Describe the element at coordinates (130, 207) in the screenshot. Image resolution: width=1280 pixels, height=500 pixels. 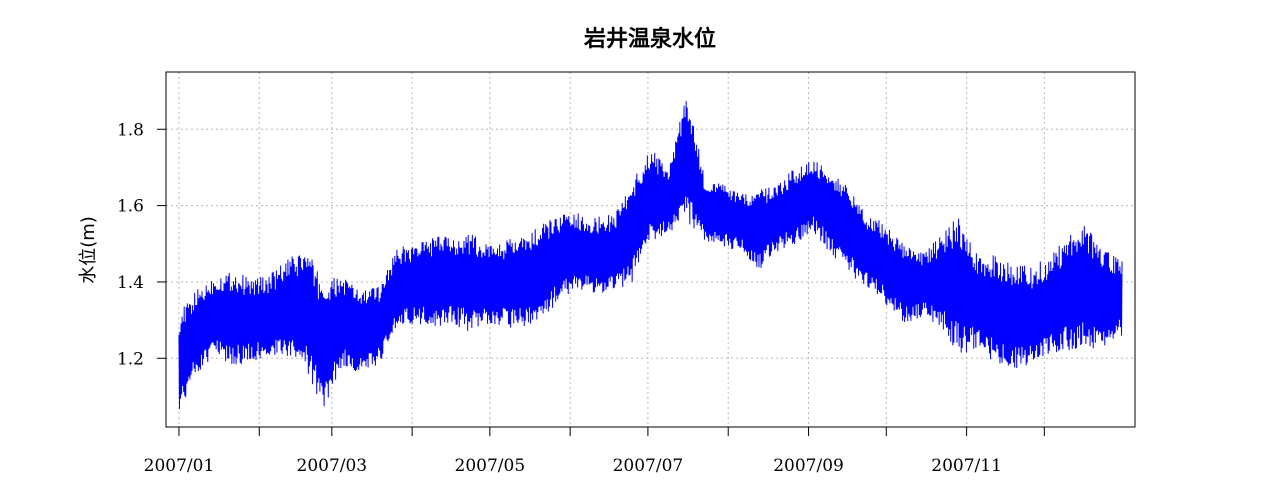
I see `y-tick-label: 1.6` at that location.